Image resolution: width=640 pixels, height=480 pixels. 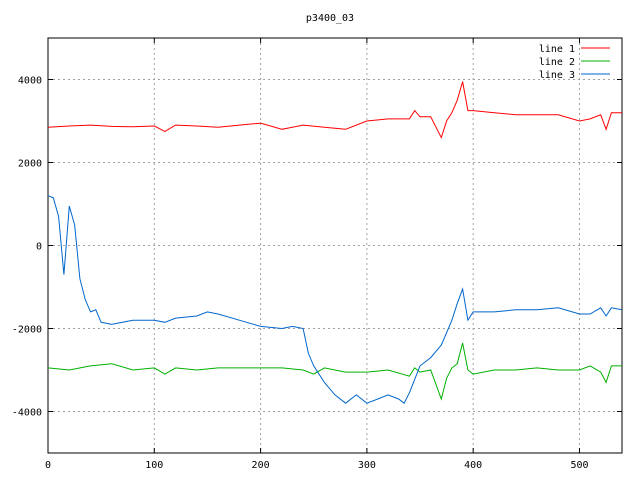 I want to click on x-tick-label: 300, so click(x=367, y=465).